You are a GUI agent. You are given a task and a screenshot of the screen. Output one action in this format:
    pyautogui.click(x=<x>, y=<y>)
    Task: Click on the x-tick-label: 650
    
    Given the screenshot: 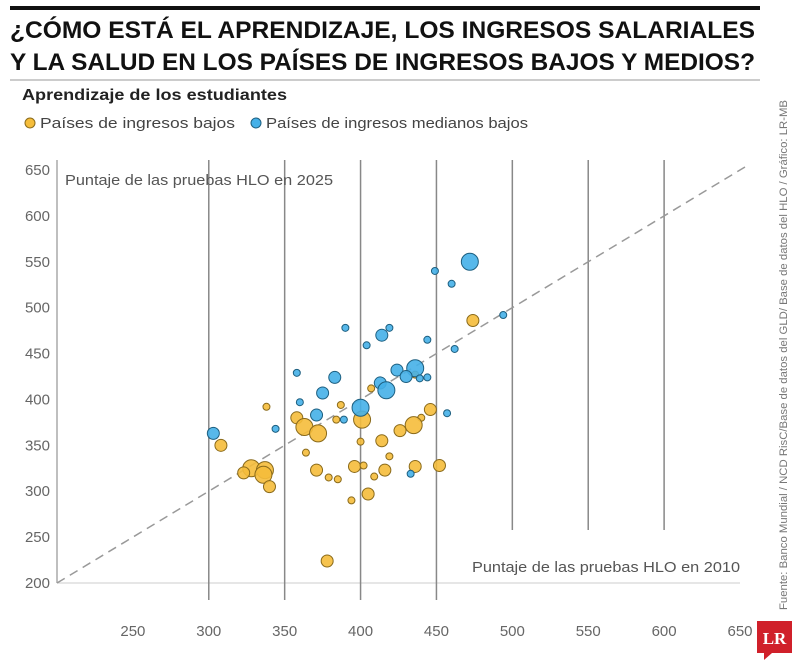 What is the action you would take?
    pyautogui.click(x=739, y=631)
    